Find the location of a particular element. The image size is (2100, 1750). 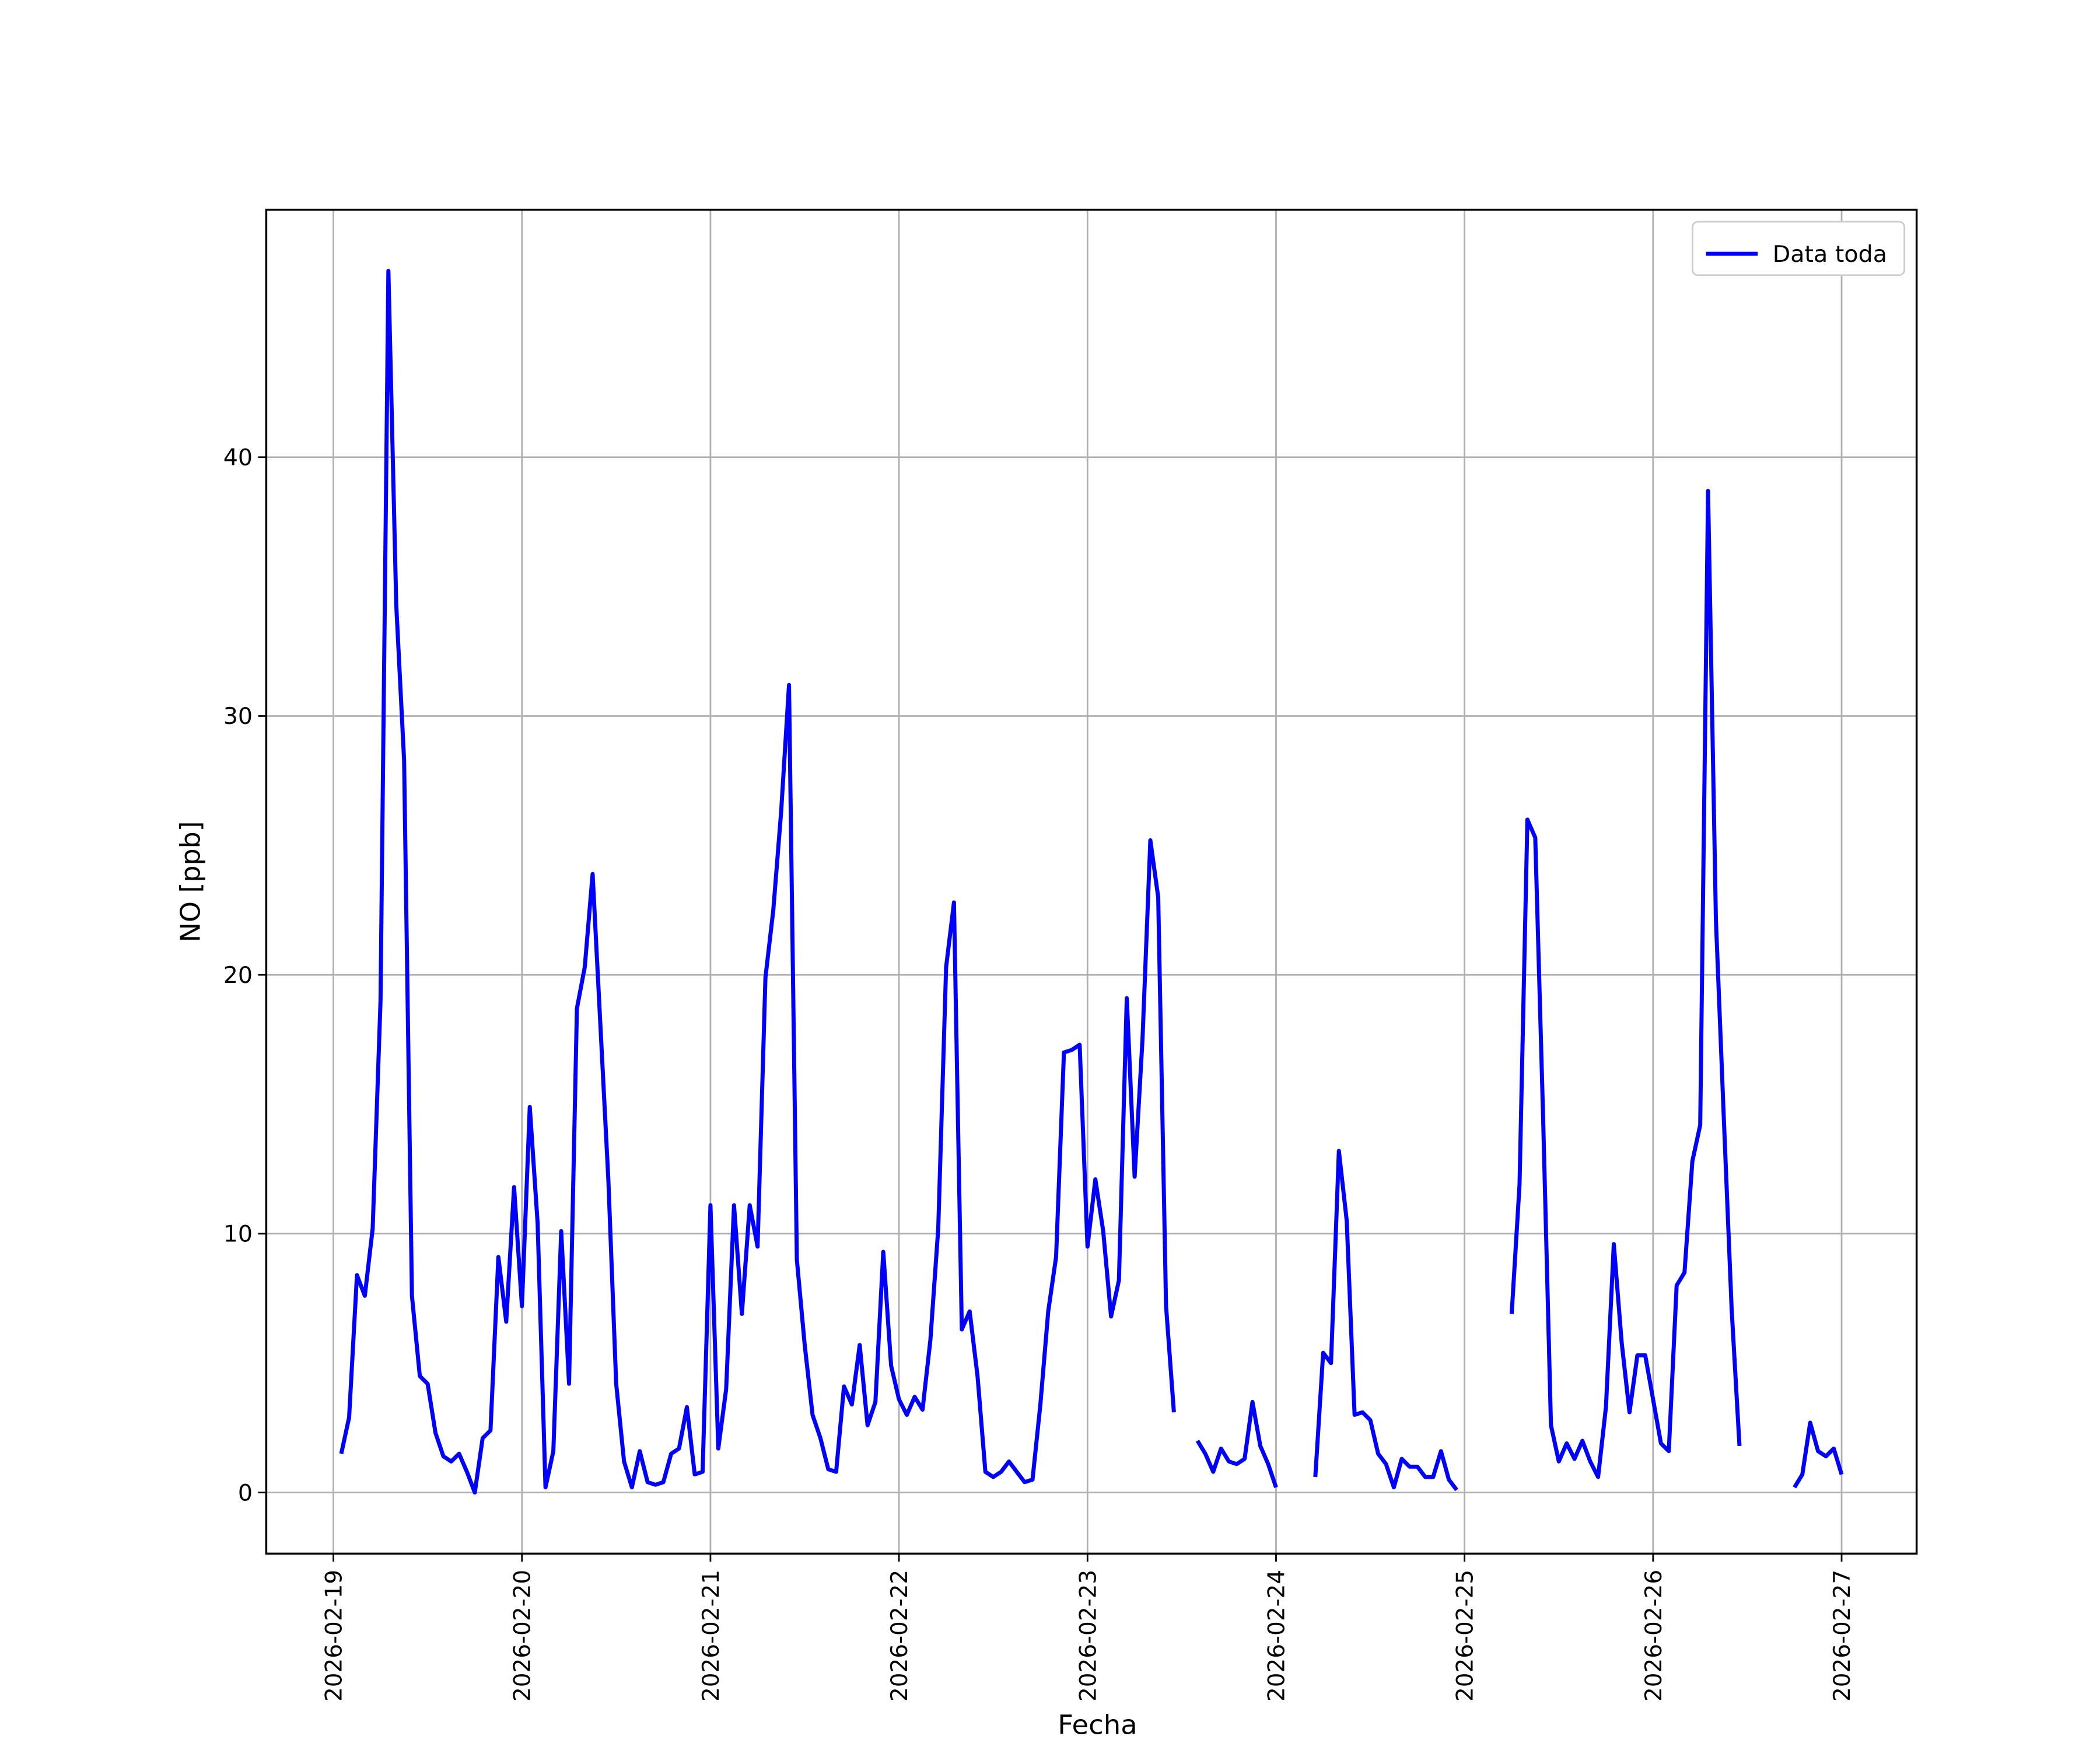

y-tick-label: 0 is located at coordinates (245, 1493).